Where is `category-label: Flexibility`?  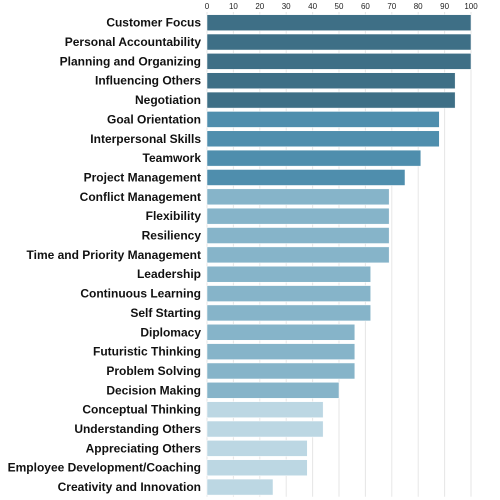
category-label: Flexibility is located at coordinates (174, 216).